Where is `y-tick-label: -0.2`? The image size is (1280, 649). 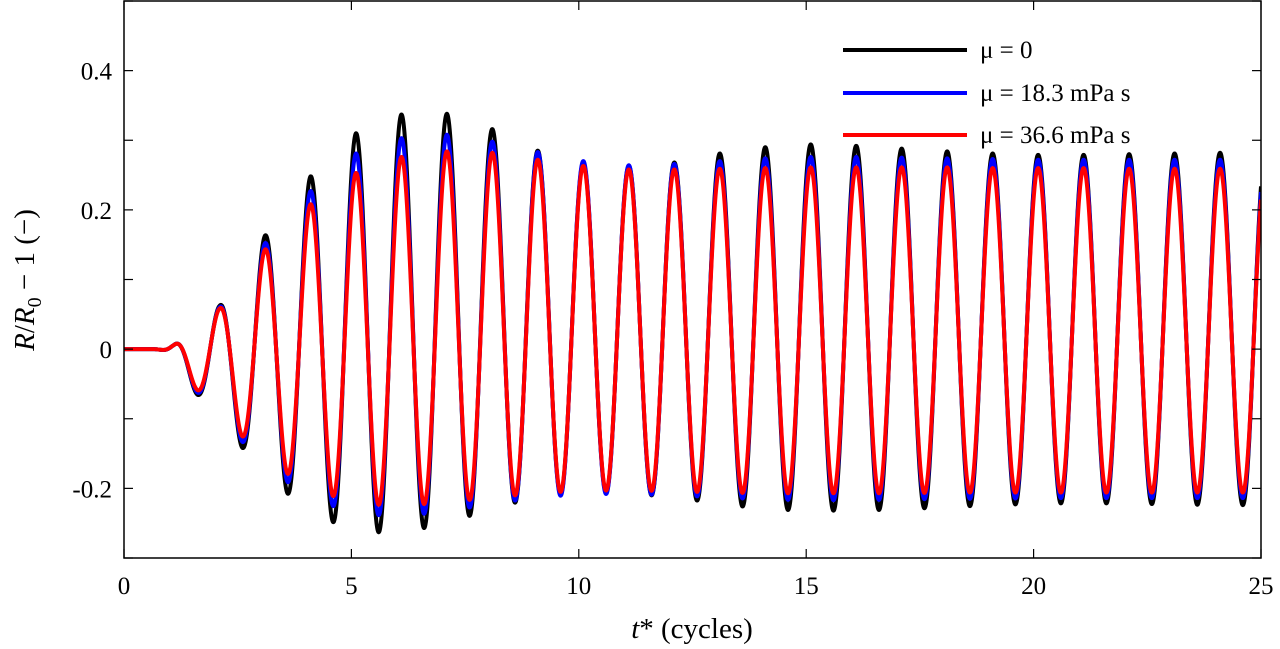 y-tick-label: -0.2 is located at coordinates (92, 489).